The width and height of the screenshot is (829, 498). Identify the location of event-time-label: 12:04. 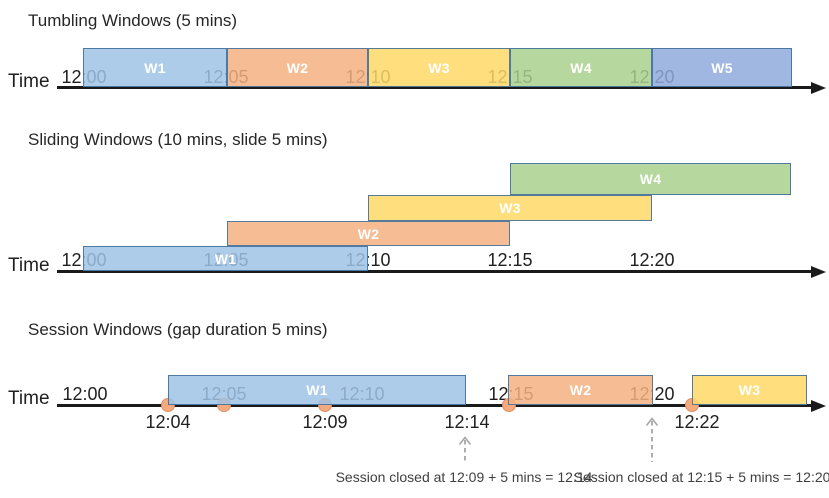
(168, 422).